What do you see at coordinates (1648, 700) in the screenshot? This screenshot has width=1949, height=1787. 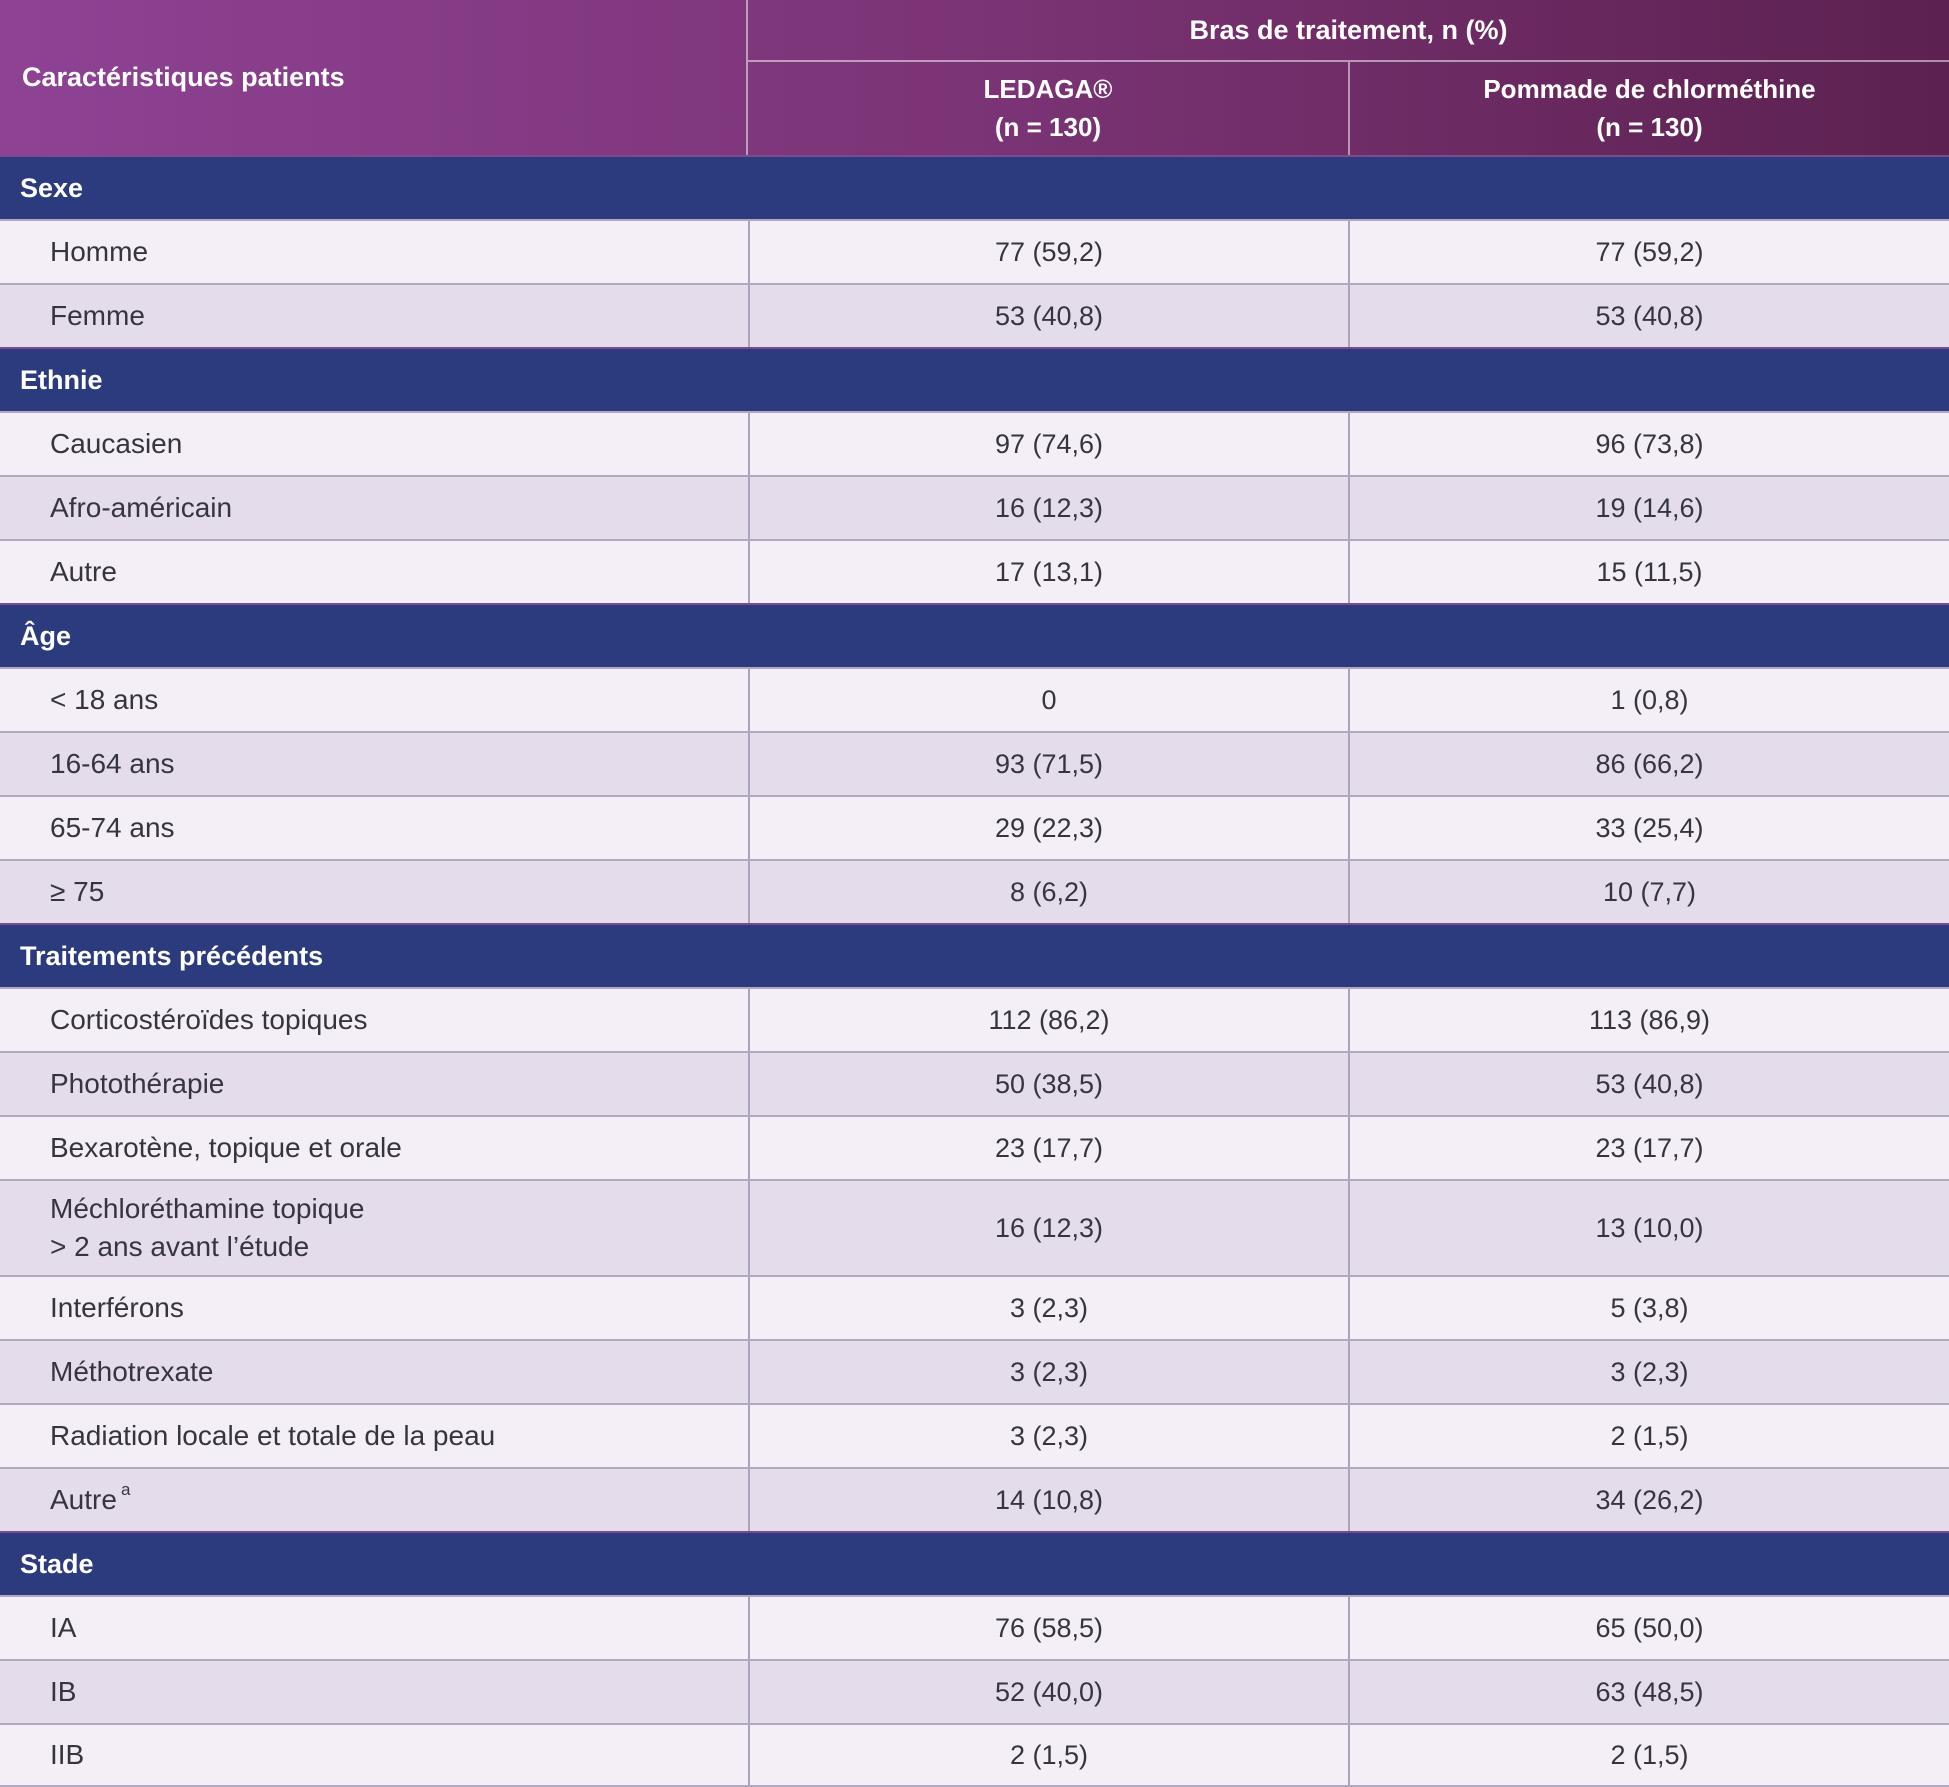 I see `row-value-chlormethine: 1 (0,8)` at bounding box center [1648, 700].